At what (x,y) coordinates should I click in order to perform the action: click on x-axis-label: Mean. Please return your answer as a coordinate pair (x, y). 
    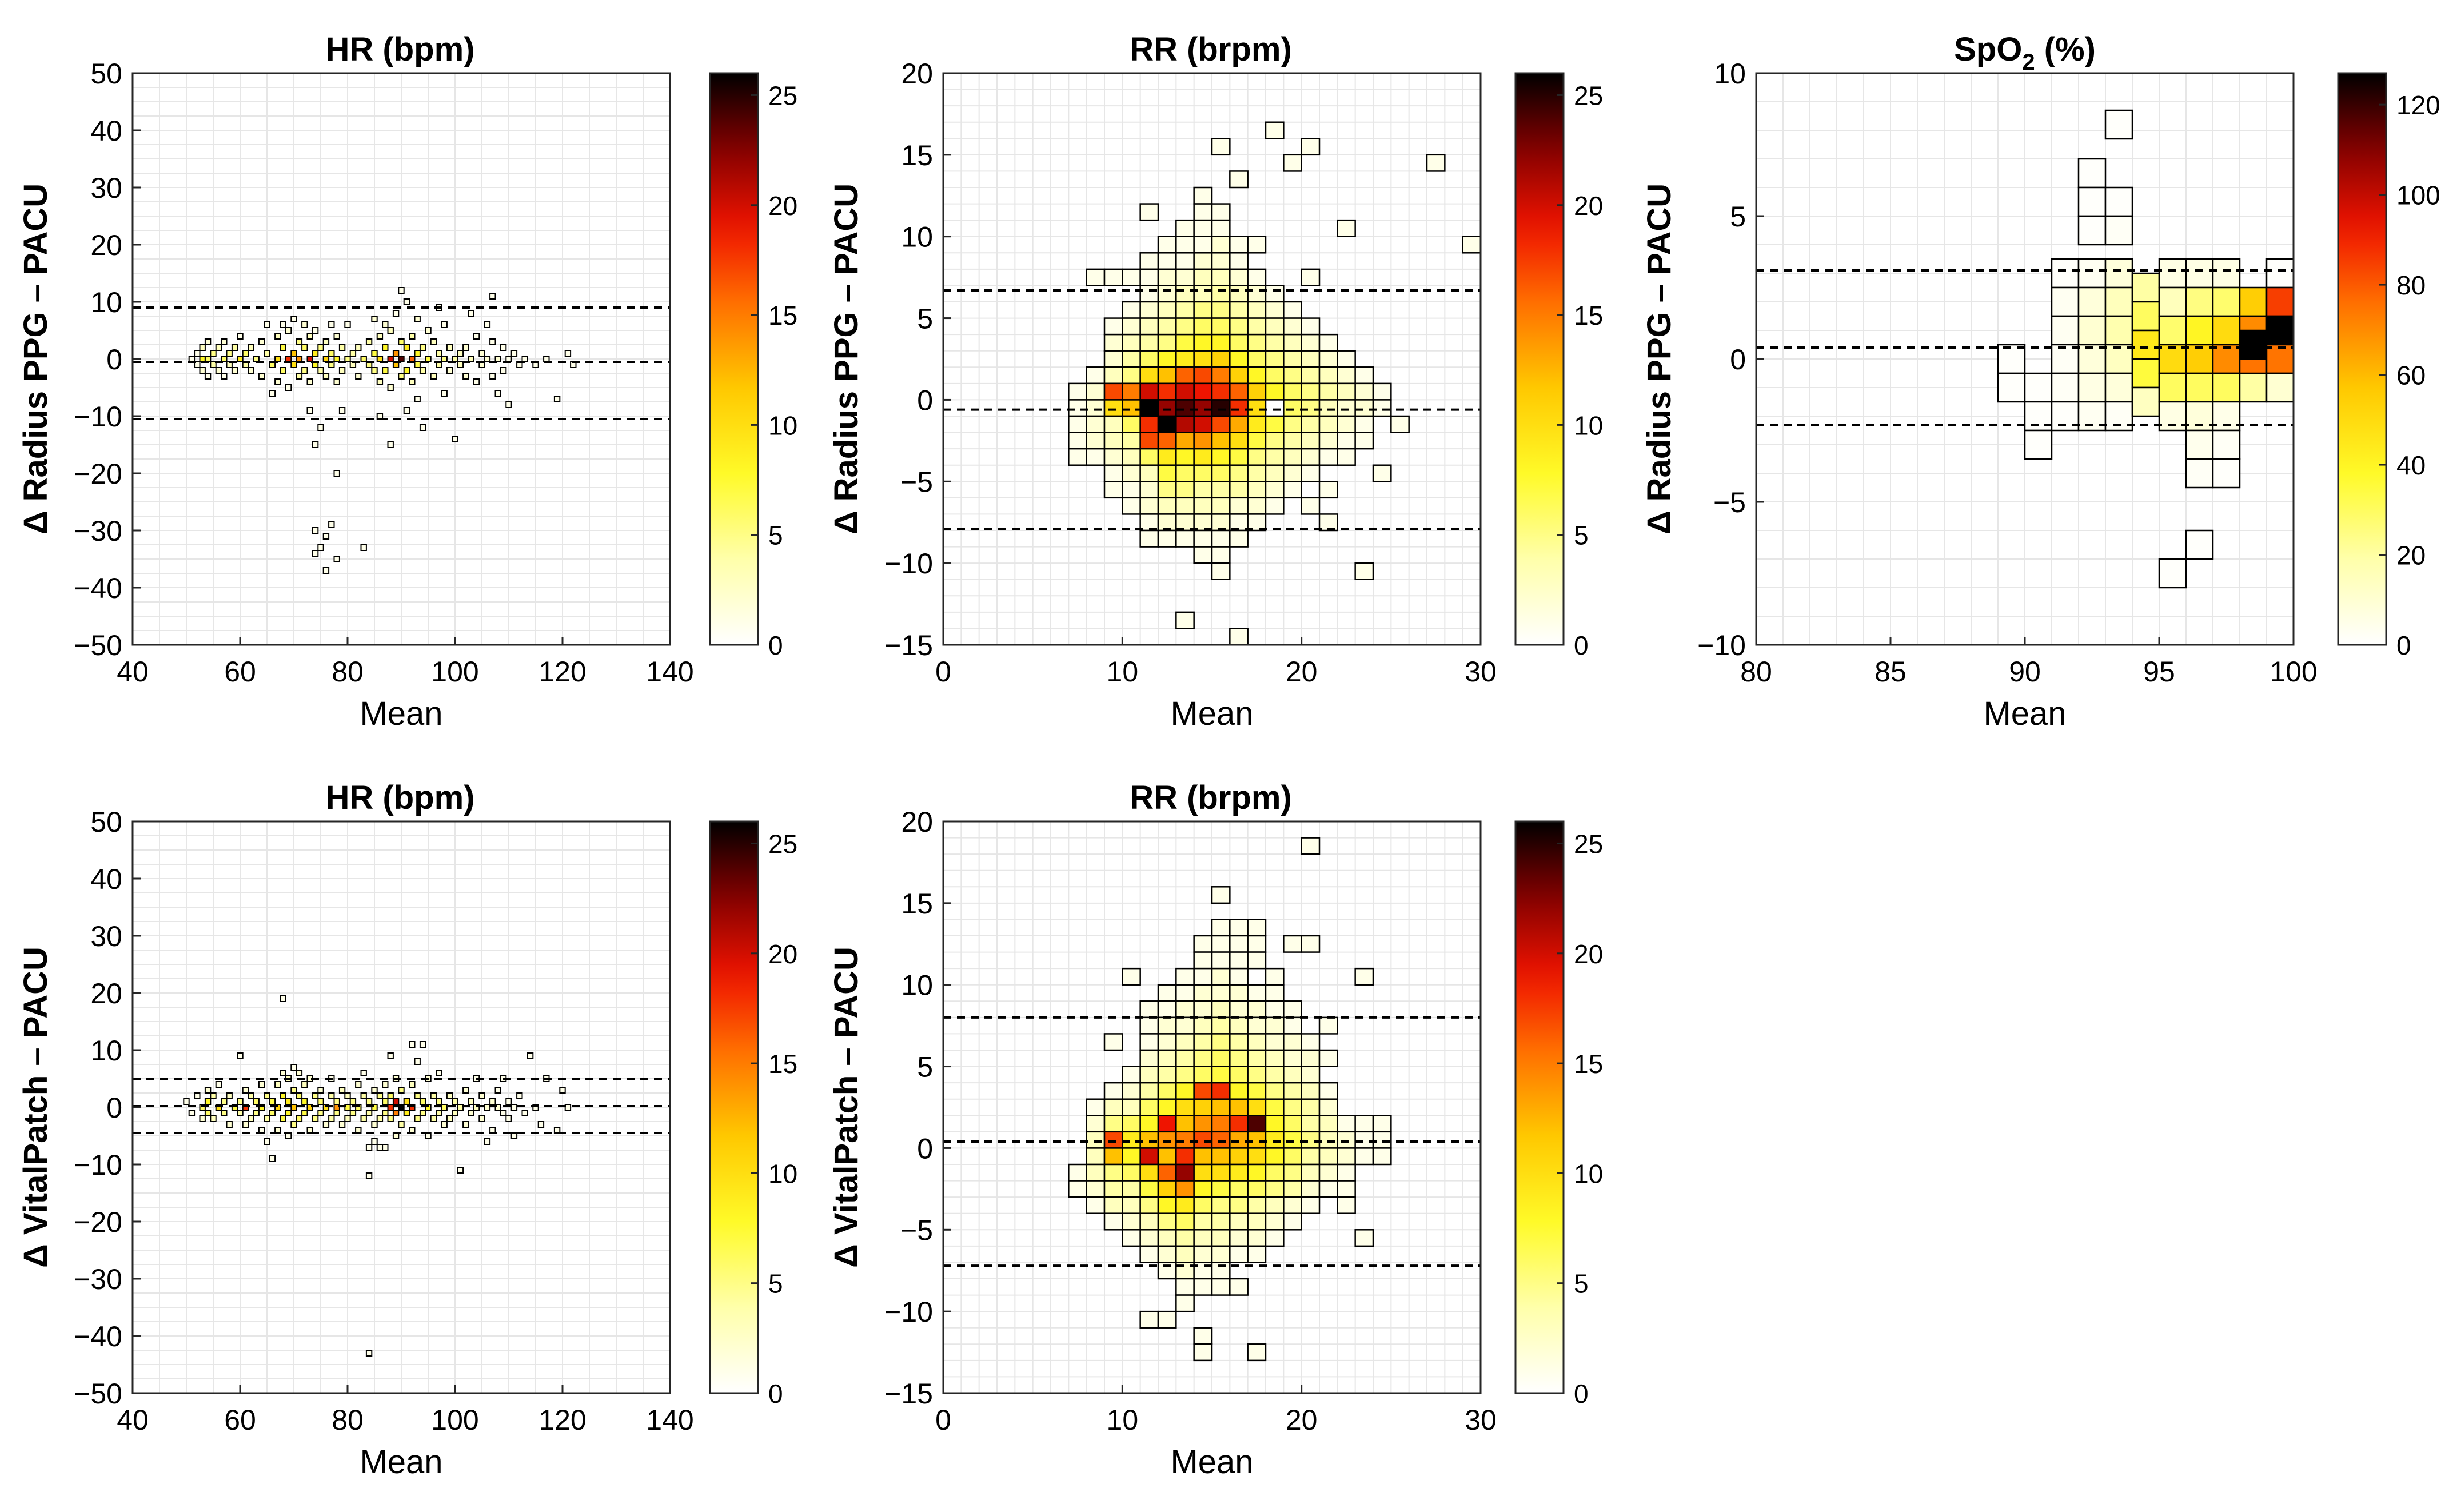
    Looking at the image, I should click on (1212, 714).